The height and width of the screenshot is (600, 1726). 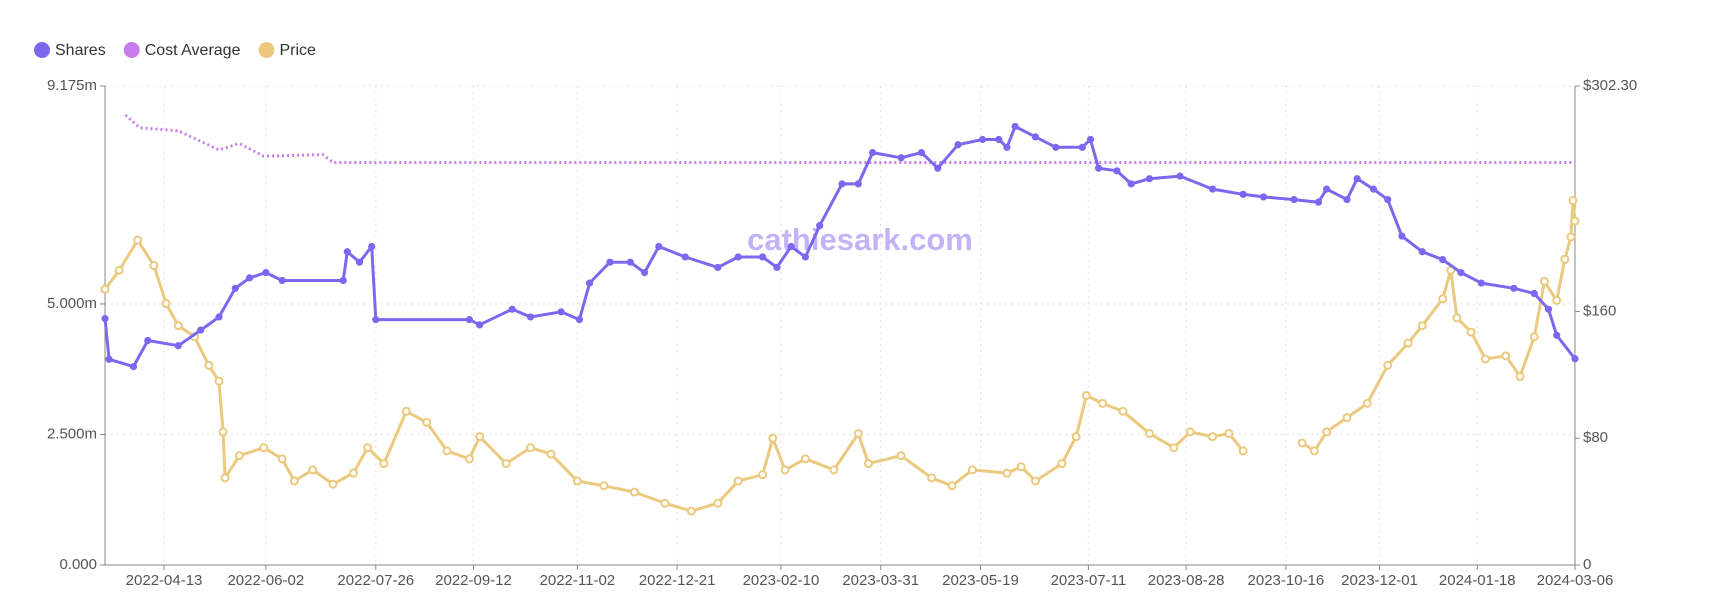 What do you see at coordinates (1379, 580) in the screenshot?
I see `x-tick-label: 2023-12-01` at bounding box center [1379, 580].